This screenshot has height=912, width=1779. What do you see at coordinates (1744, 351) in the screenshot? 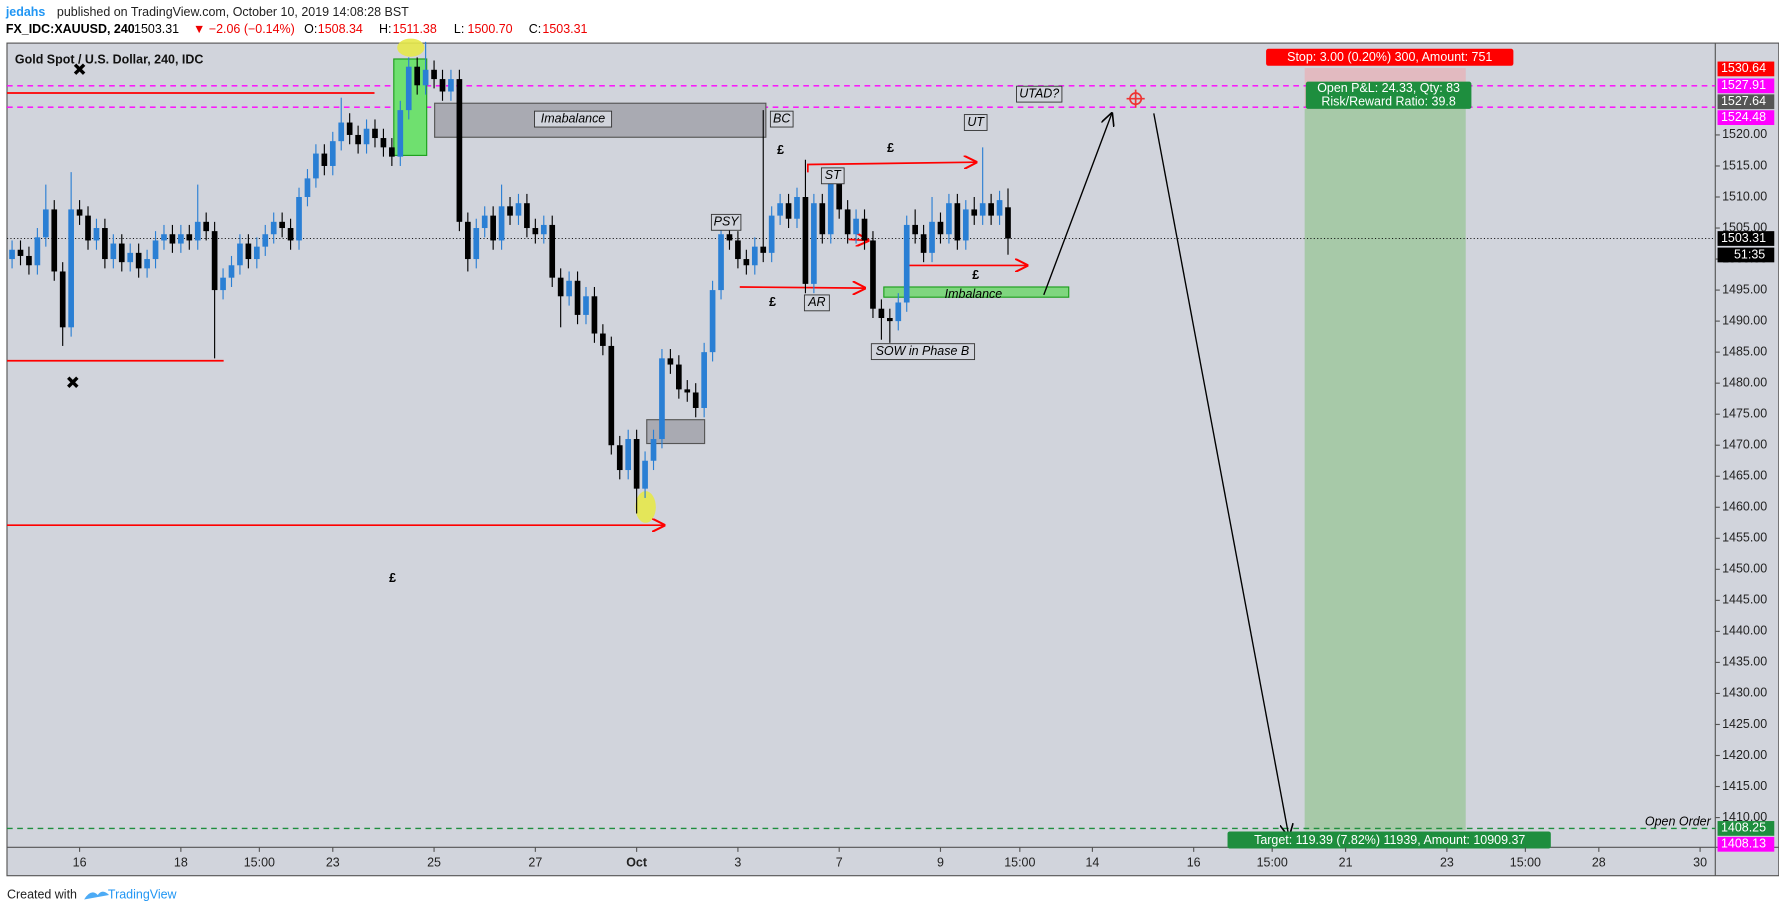
I see `y-tick-label: 1485.00` at bounding box center [1744, 351].